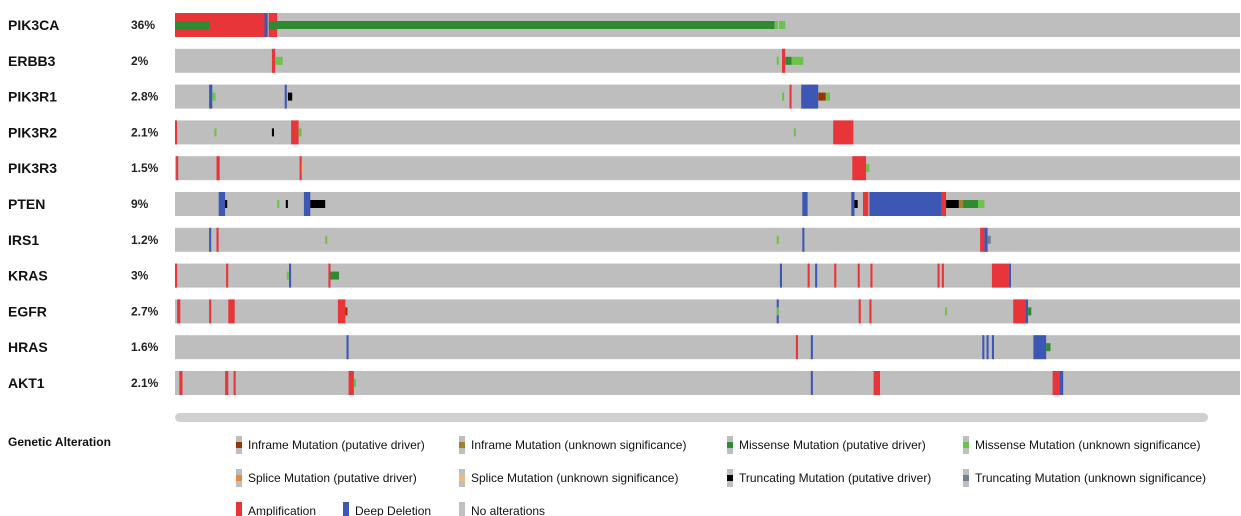 The height and width of the screenshot is (516, 1241). I want to click on alteration-inframe-unknown, so click(961, 204).